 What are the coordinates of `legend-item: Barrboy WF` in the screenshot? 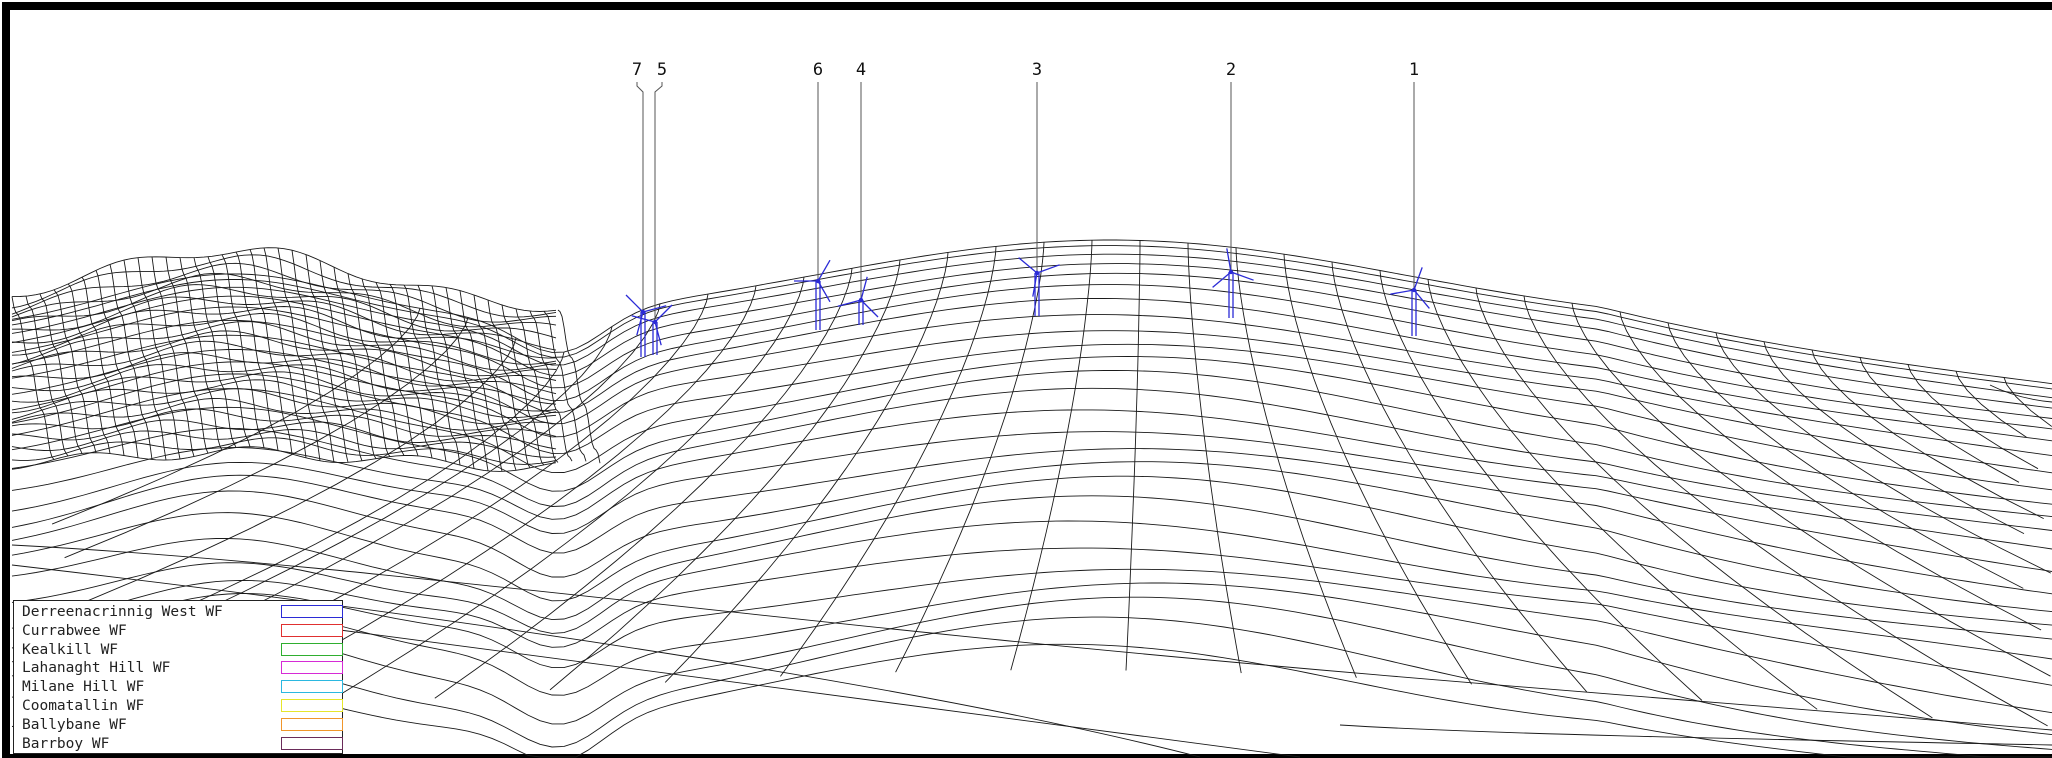 It's located at (182, 744).